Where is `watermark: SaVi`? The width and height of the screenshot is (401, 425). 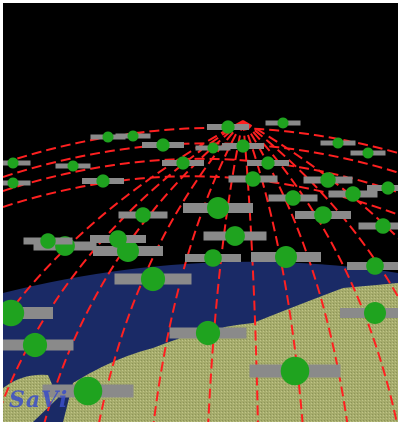 watermark: SaVi is located at coordinates (39, 400).